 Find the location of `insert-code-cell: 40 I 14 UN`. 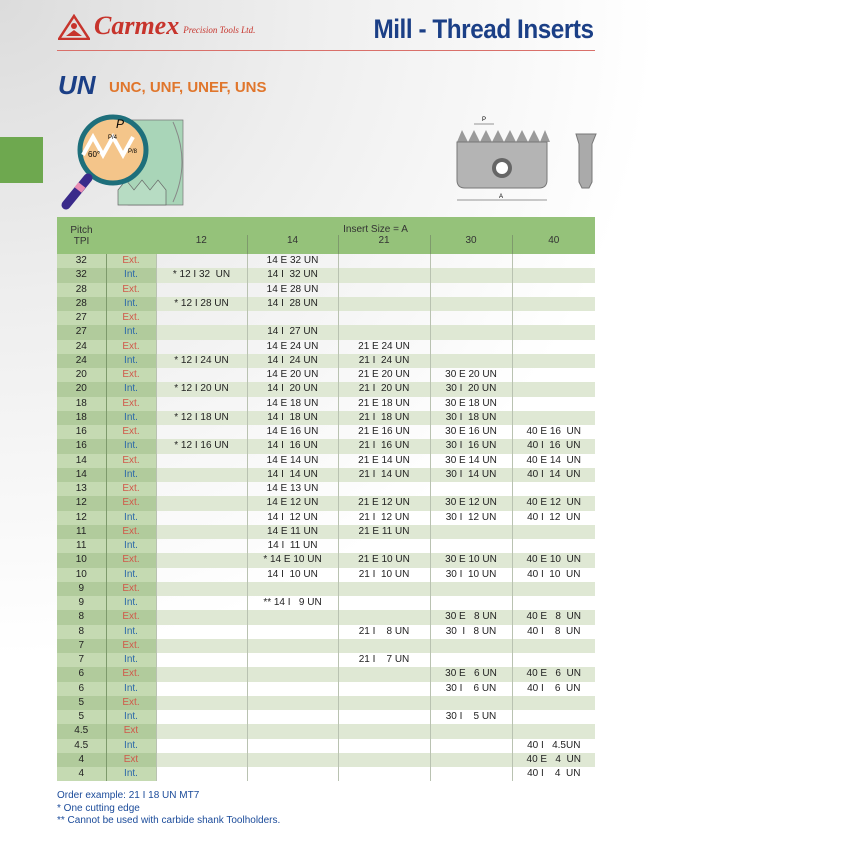

insert-code-cell: 40 I 14 UN is located at coordinates (553, 474).